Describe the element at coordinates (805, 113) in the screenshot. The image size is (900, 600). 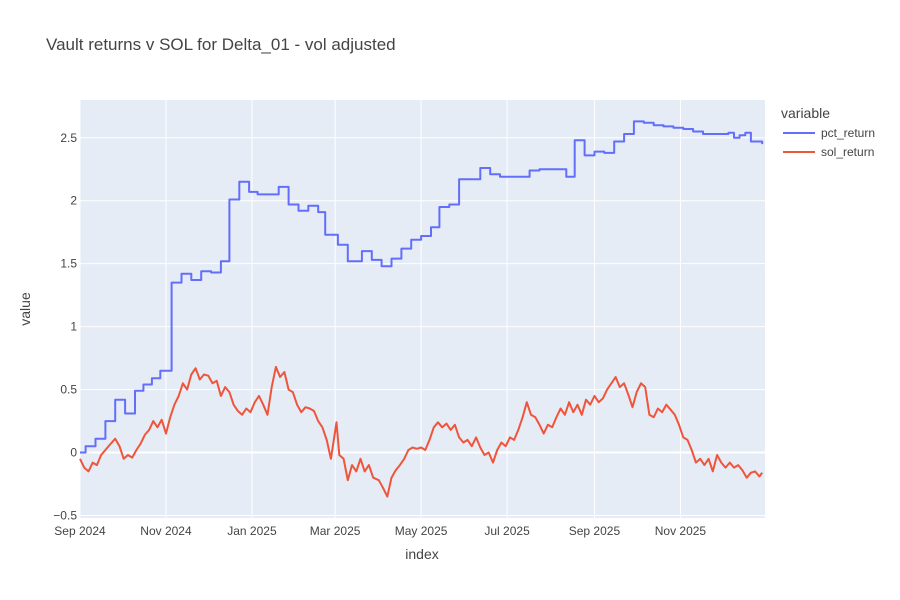
I see `legend-title: variable` at that location.